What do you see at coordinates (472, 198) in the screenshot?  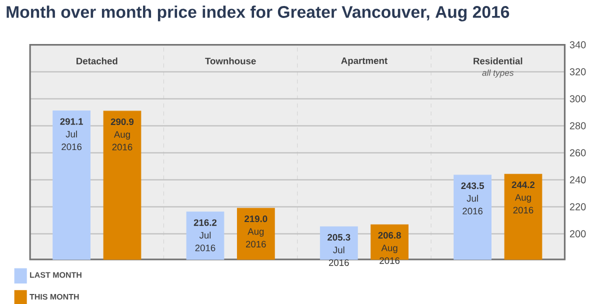 I see `data-label: 243.5 Jul 2016` at bounding box center [472, 198].